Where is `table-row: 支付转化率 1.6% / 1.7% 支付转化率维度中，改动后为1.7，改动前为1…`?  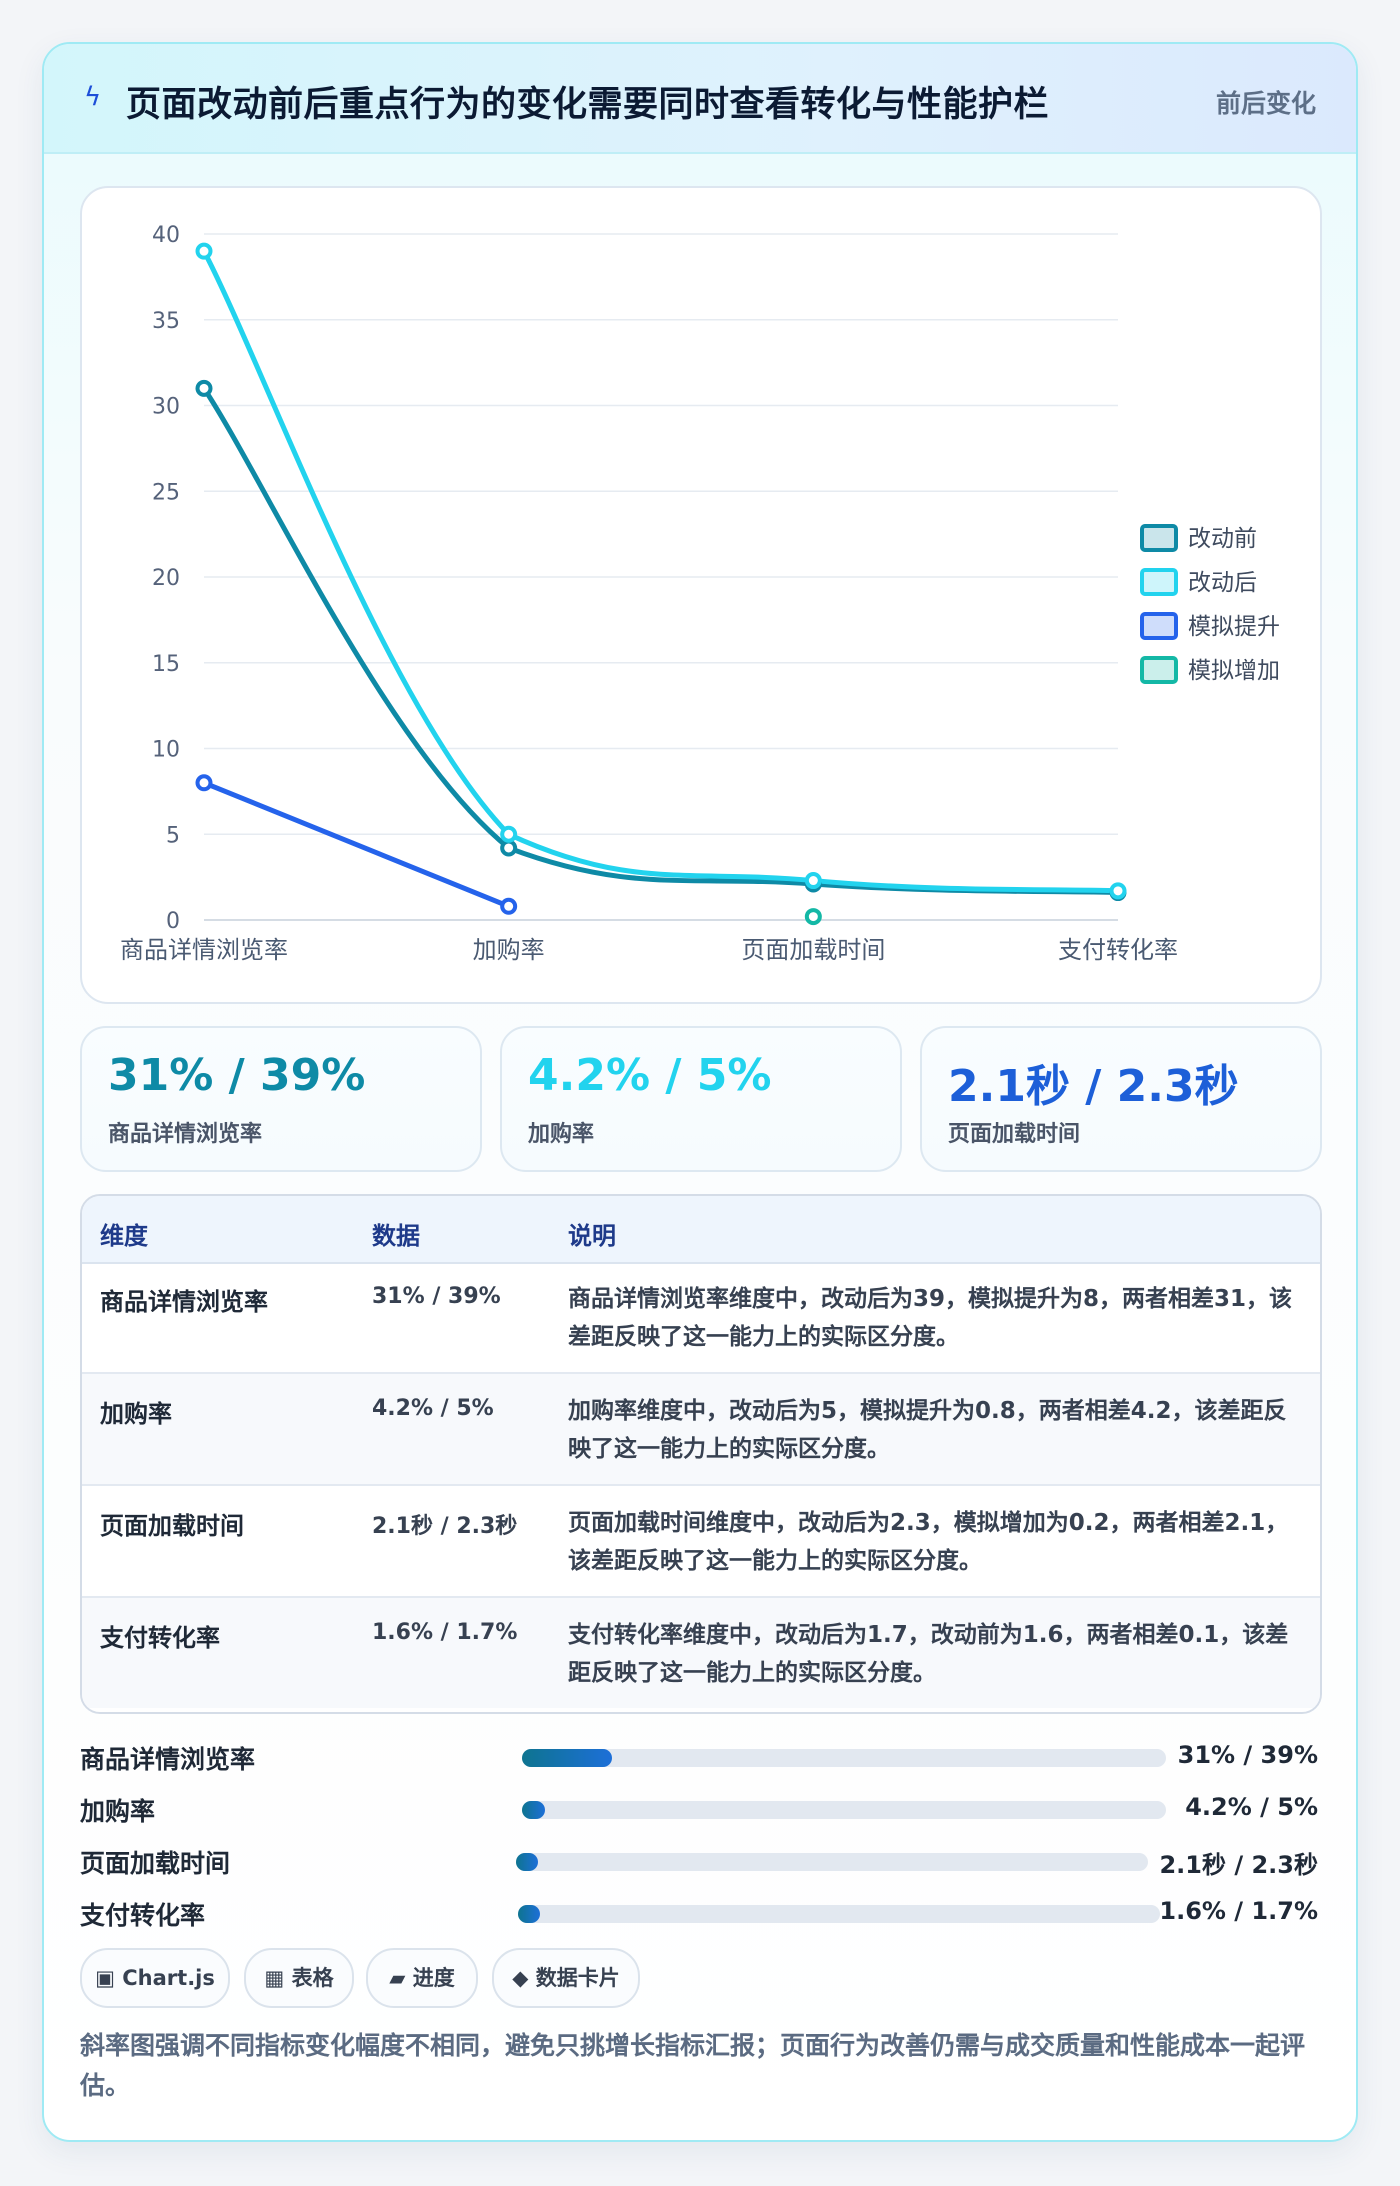
table-row: 支付转化率 1.6% / 1.7% 支付转化率维度中，改动后为1.7，改动前为1… is located at coordinates (701, 1653).